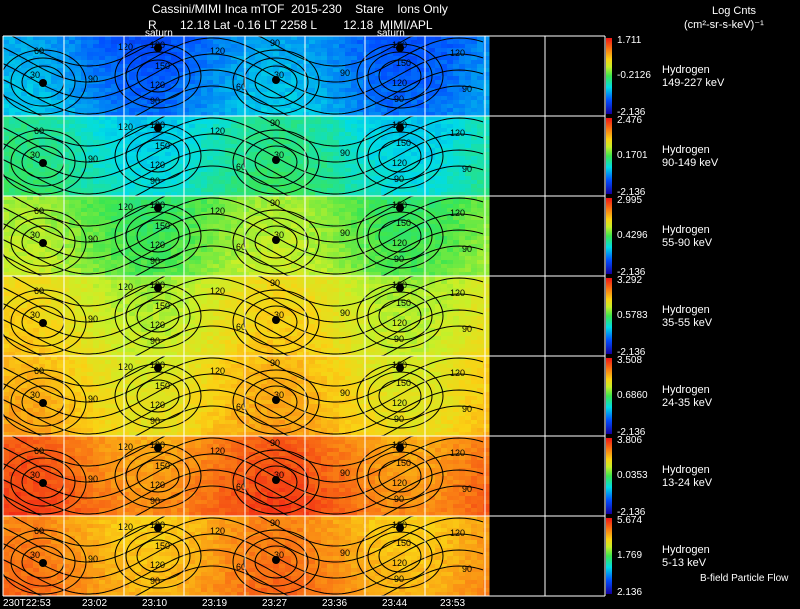 Image resolution: width=800 pixels, height=609 pixels. What do you see at coordinates (159, 33) in the screenshot?
I see `saturn-marker-left: saturn` at bounding box center [159, 33].